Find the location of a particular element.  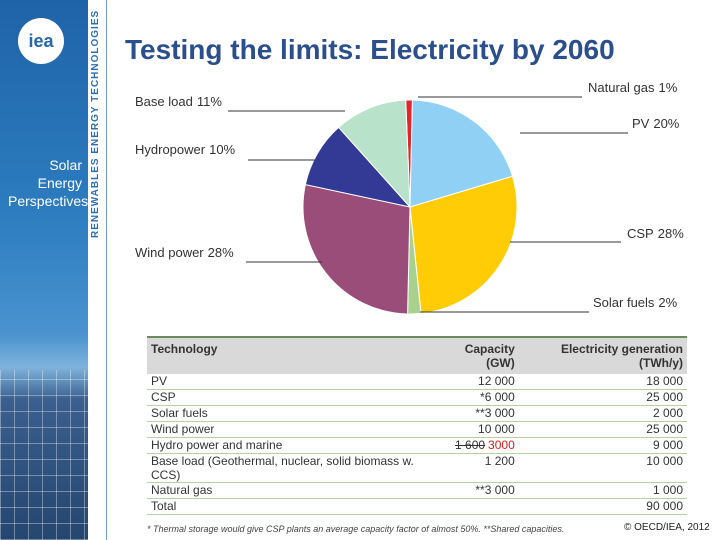

table-cell: PV is located at coordinates (289, 382).